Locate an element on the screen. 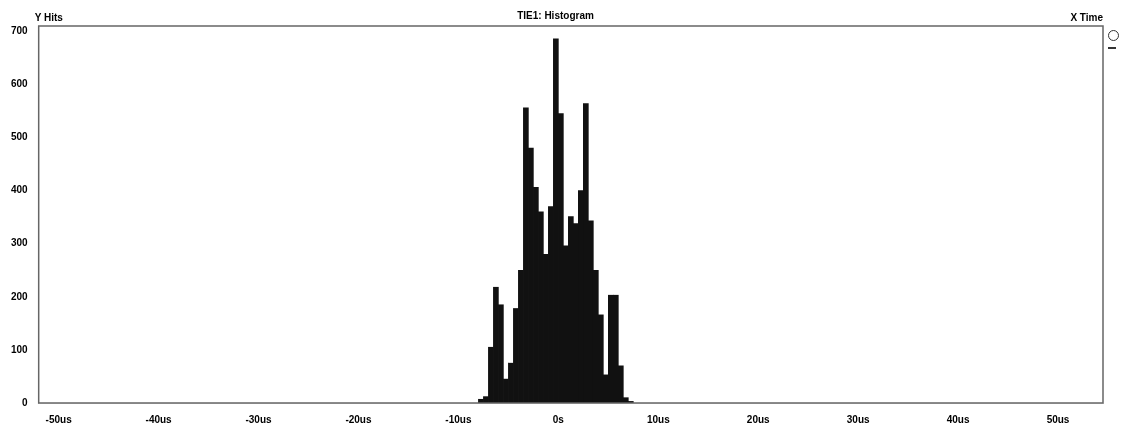 The width and height of the screenshot is (1131, 437). x-tick-label: -50us is located at coordinates (59, 419).